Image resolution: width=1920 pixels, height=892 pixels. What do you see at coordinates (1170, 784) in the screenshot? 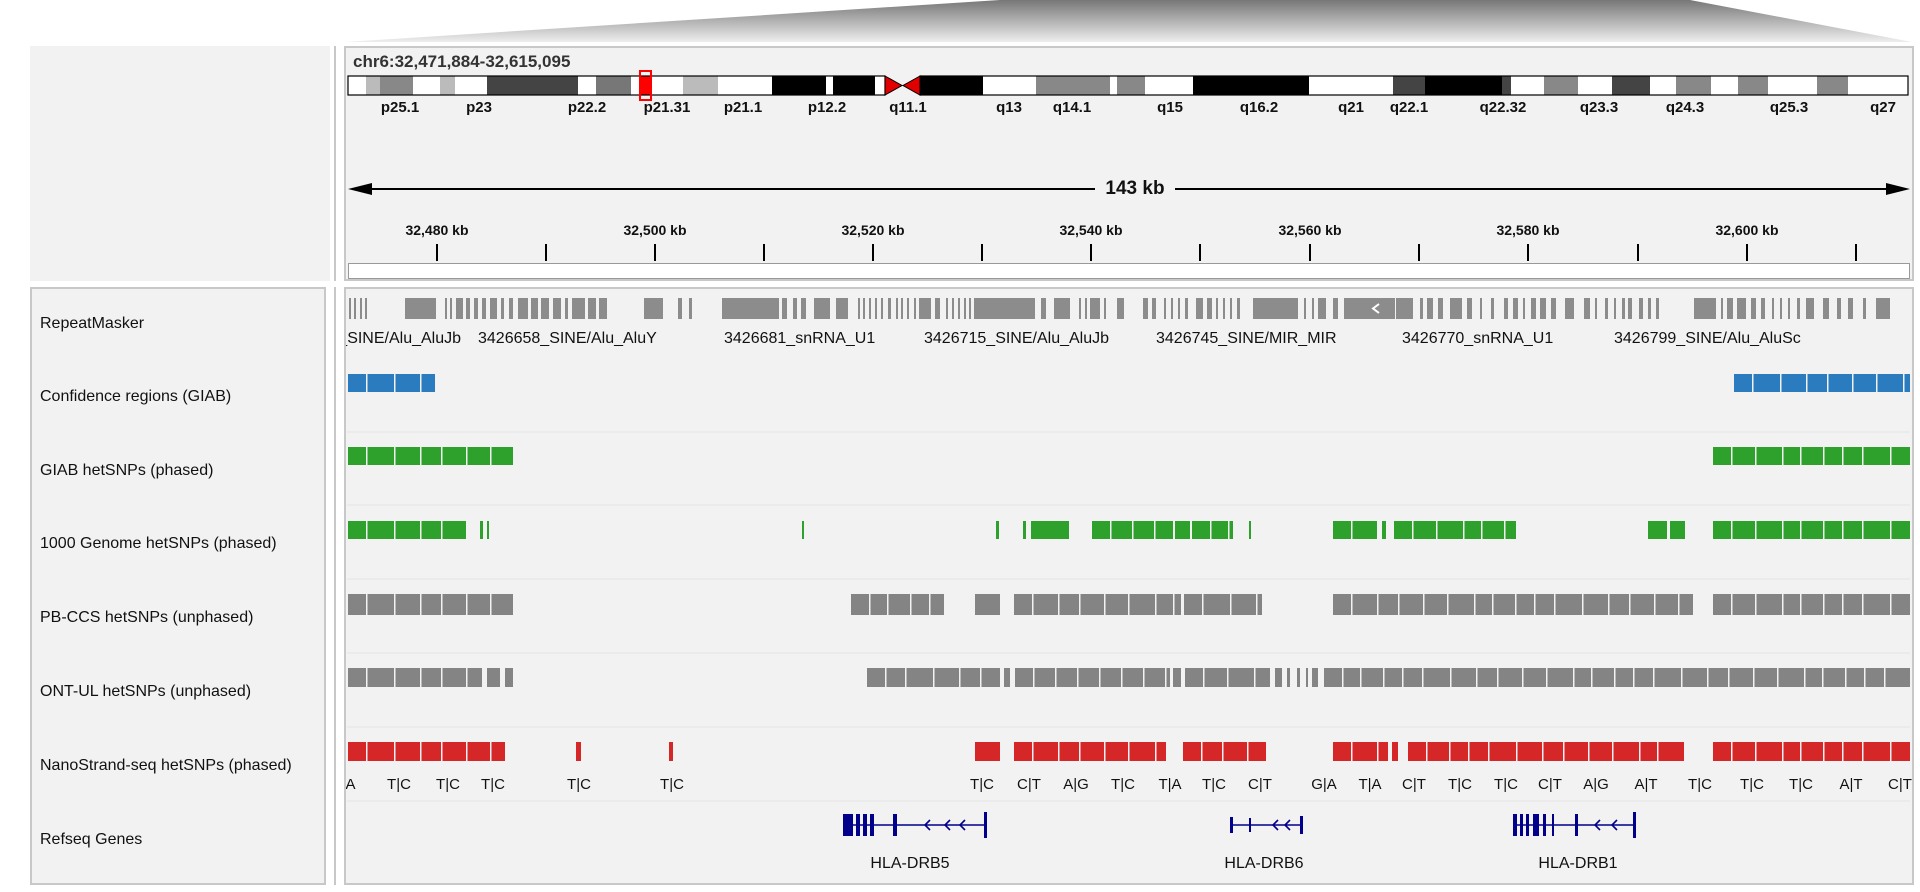
I see `allele-label: T|A` at bounding box center [1170, 784].